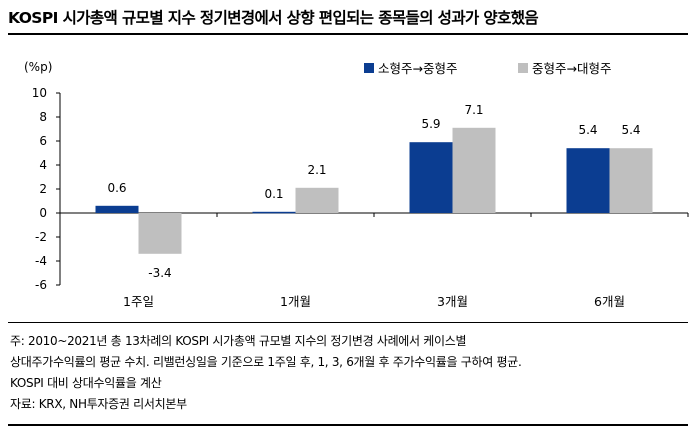 The height and width of the screenshot is (426, 695). Describe the element at coordinates (98, 404) in the screenshot. I see `source-line: 자료: KRX, NH투자증권 리서치본부` at that location.